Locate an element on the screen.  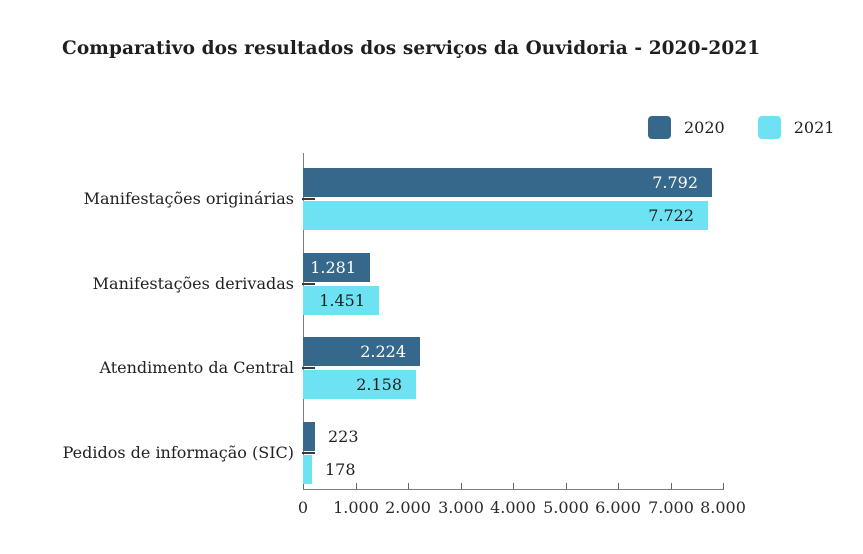
x-tick-label: 0 is located at coordinates (303, 507).